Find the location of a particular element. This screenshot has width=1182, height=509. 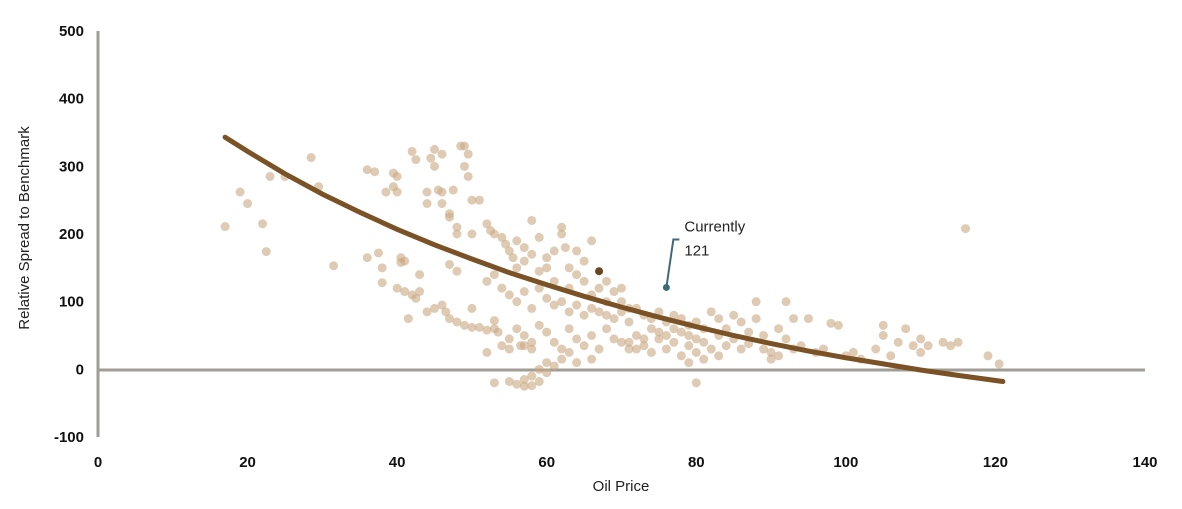

y-tick-label: 0 is located at coordinates (80, 369).